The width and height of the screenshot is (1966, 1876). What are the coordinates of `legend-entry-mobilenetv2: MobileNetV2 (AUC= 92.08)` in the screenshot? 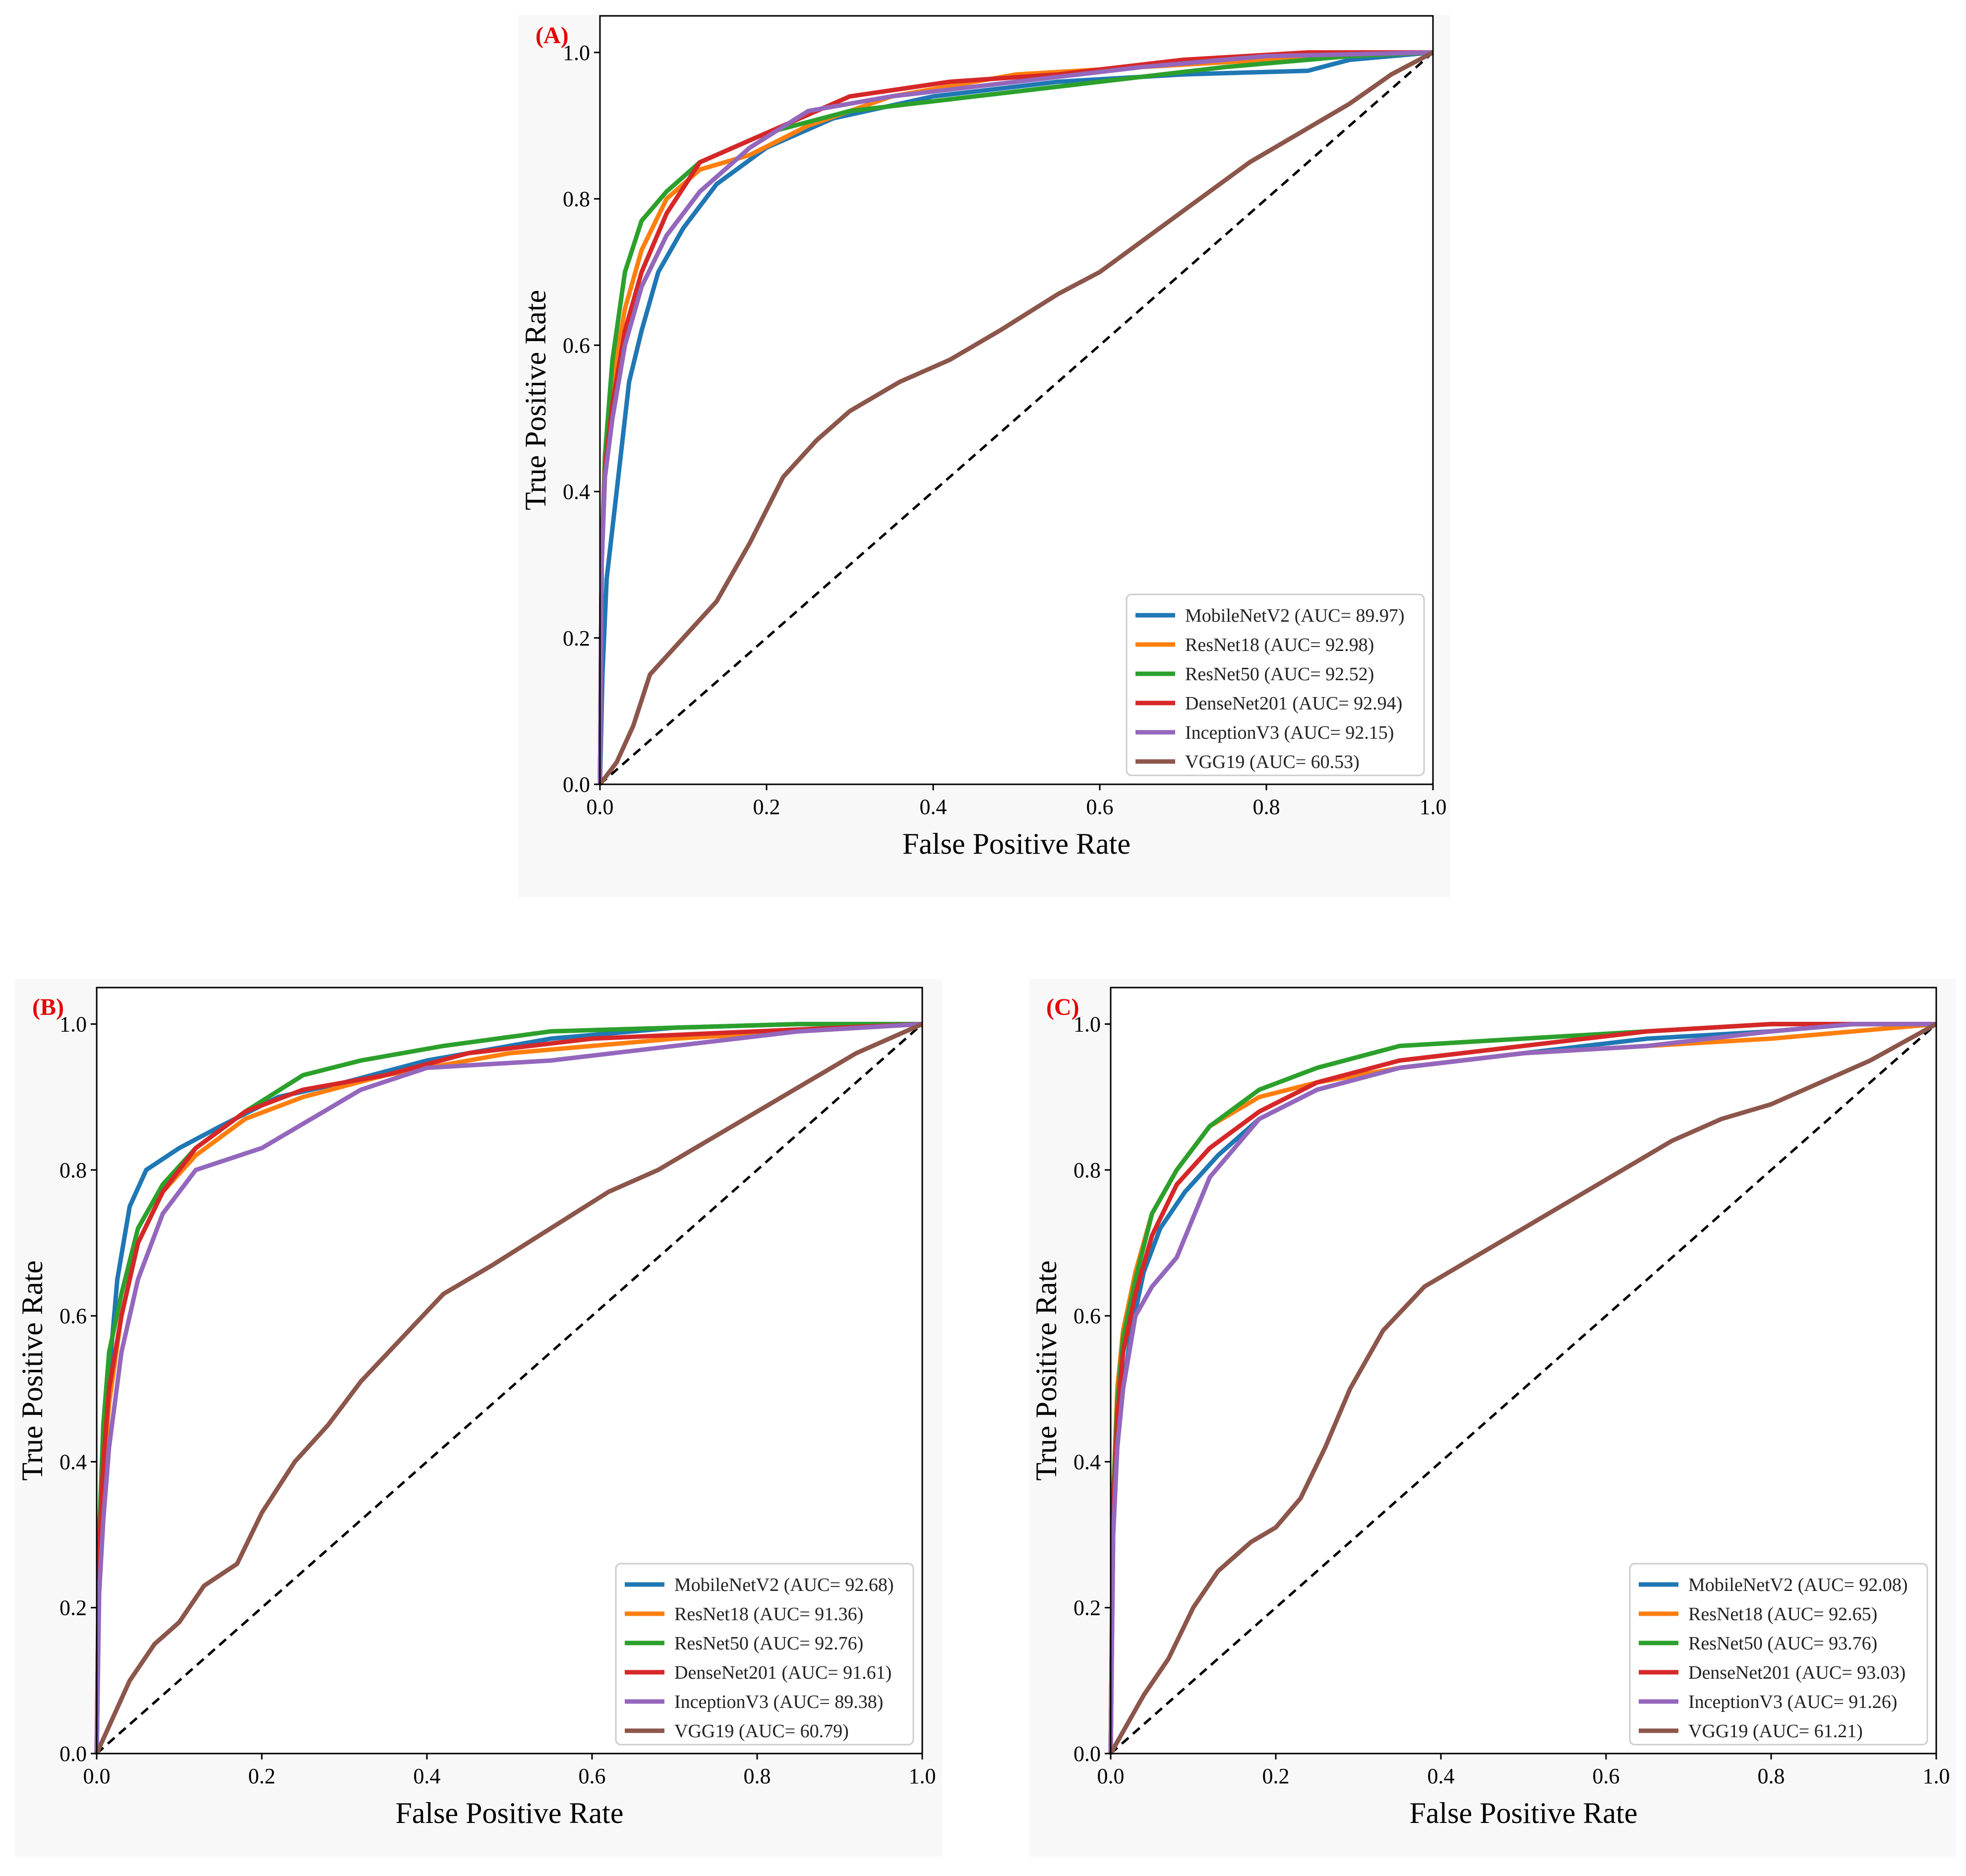 It's located at (1798, 1585).